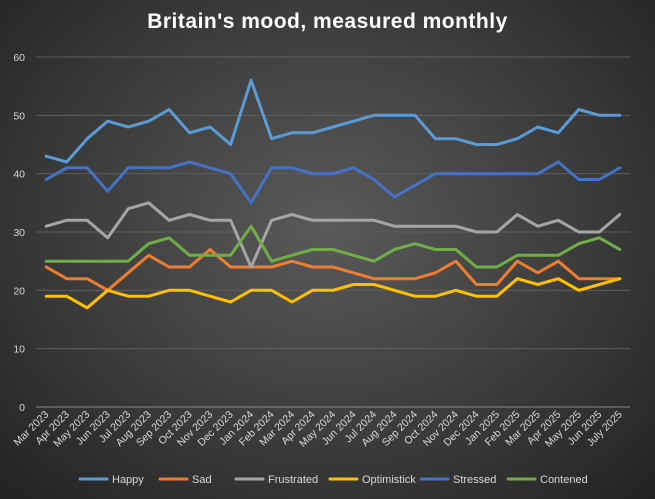 The height and width of the screenshot is (499, 655). Describe the element at coordinates (202, 480) in the screenshot. I see `legend-label-sad: Sad` at that location.